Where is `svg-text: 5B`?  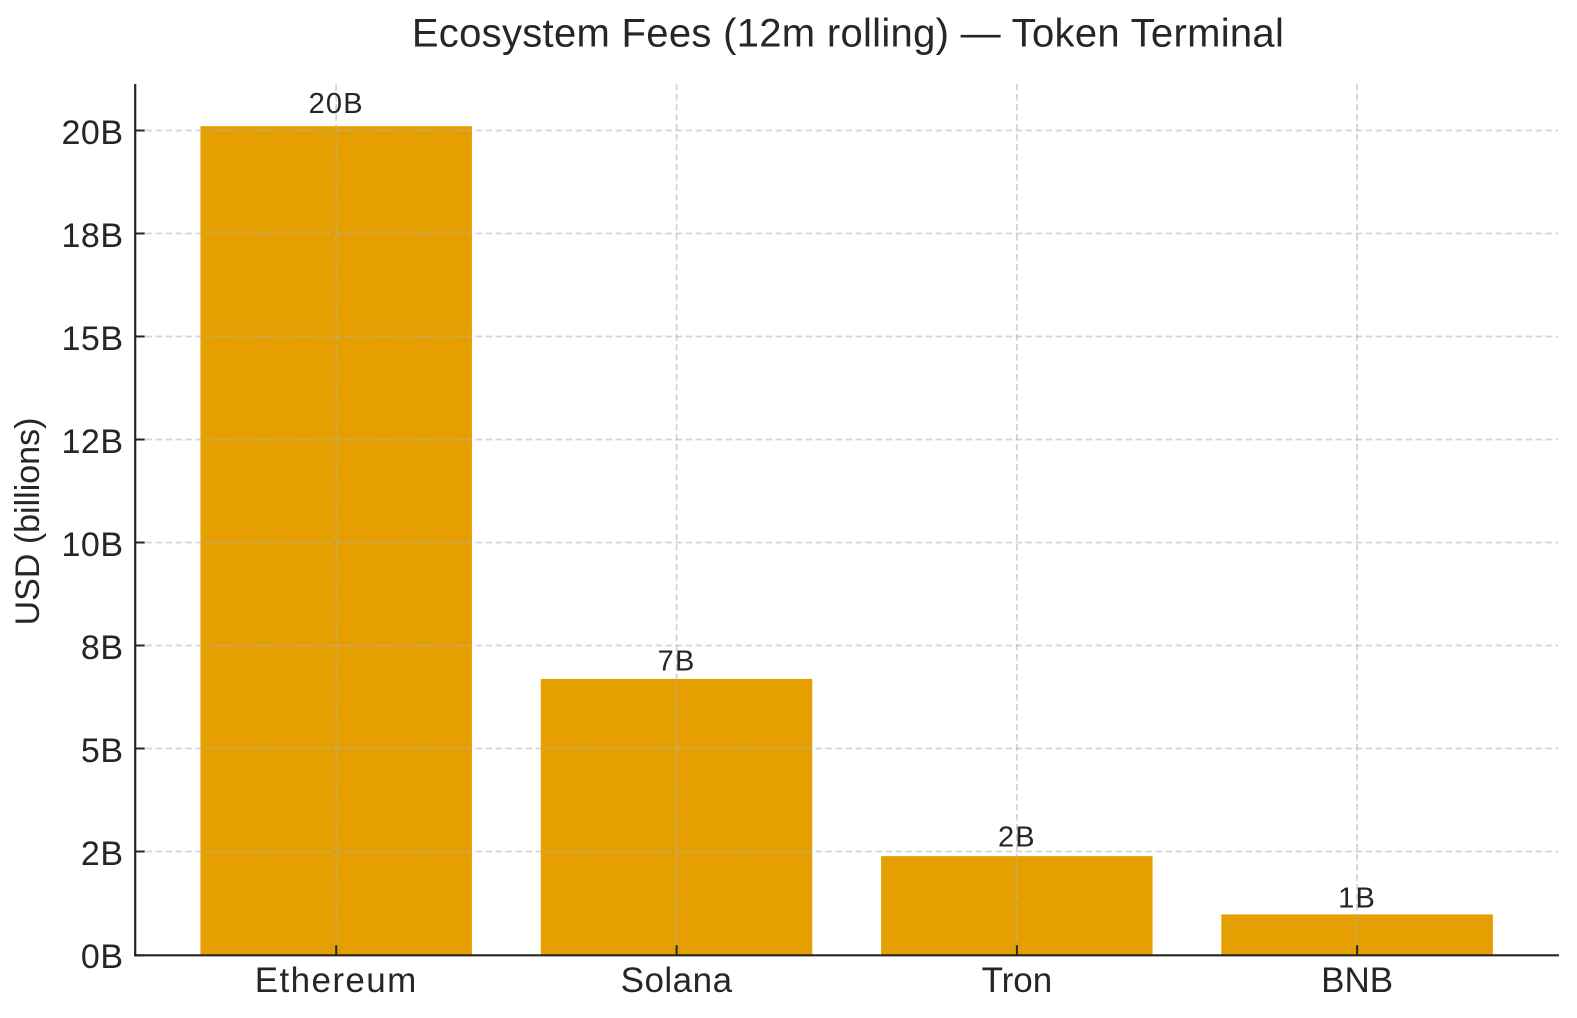 svg-text: 5B is located at coordinates (102, 751).